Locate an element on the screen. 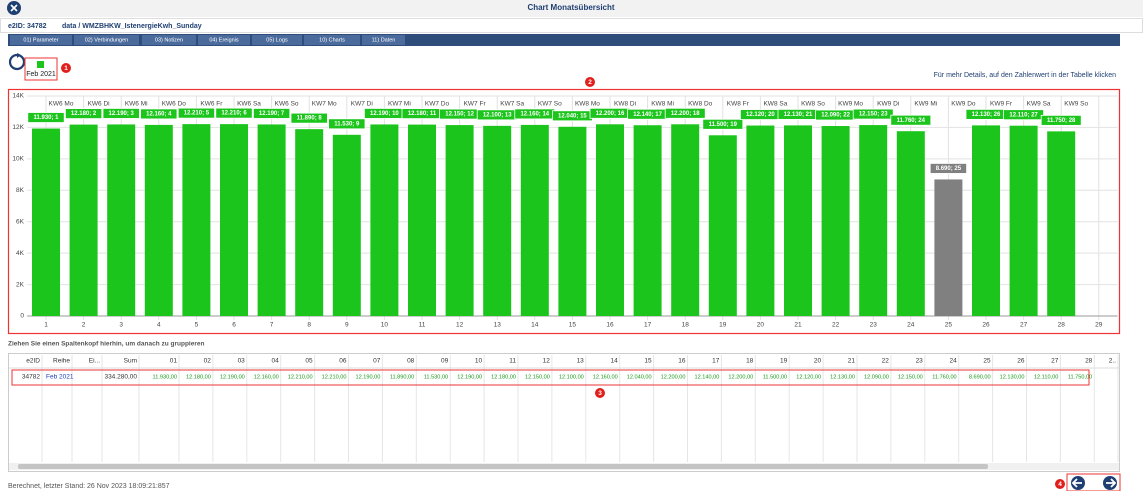 The width and height of the screenshot is (1143, 491). column-header: 28 is located at coordinates (1089, 361).